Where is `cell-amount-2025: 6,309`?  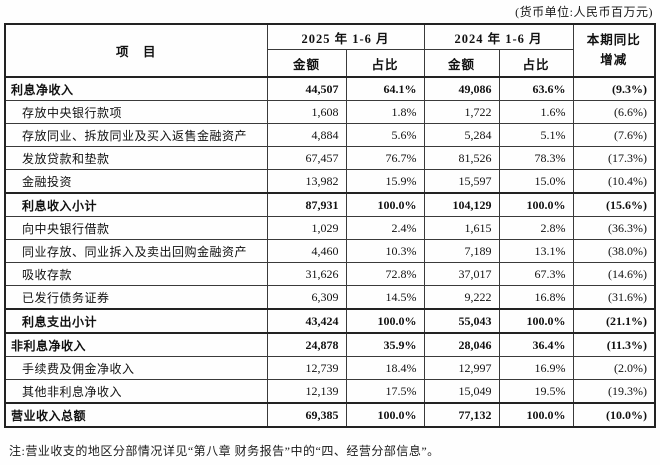
cell-amount-2025: 6,309 is located at coordinates (306, 297).